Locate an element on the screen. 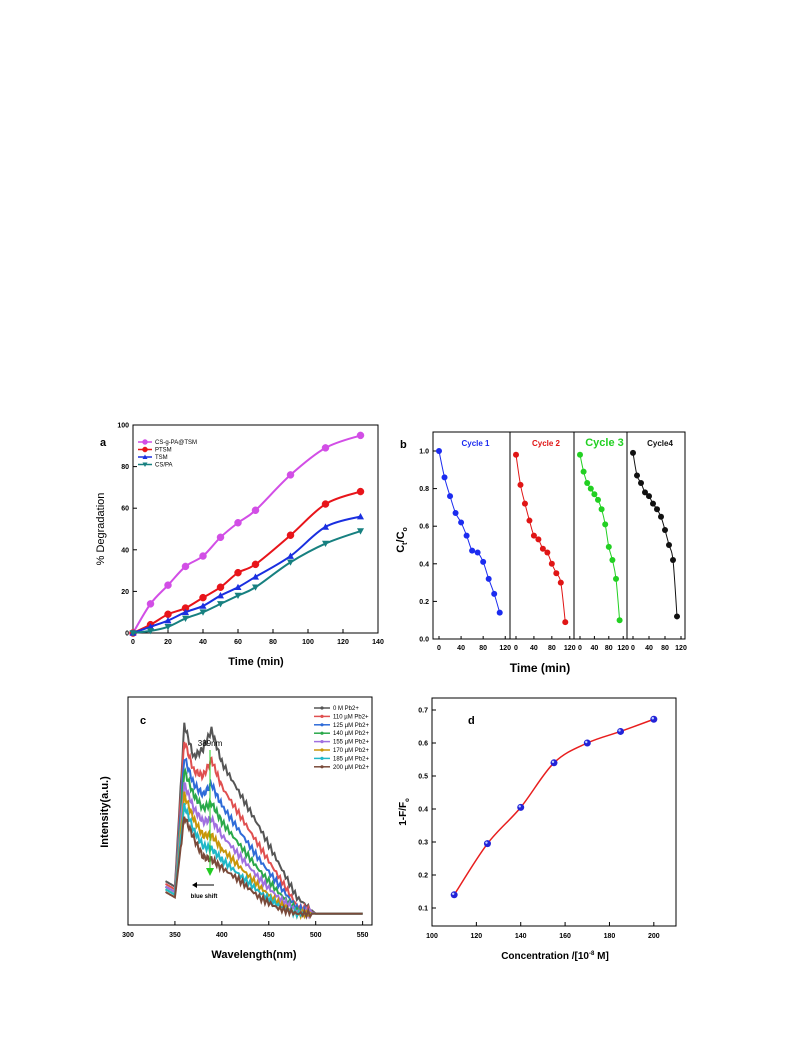 The image size is (793, 1062). panel-a-legend-label: TSM is located at coordinates (161, 458).